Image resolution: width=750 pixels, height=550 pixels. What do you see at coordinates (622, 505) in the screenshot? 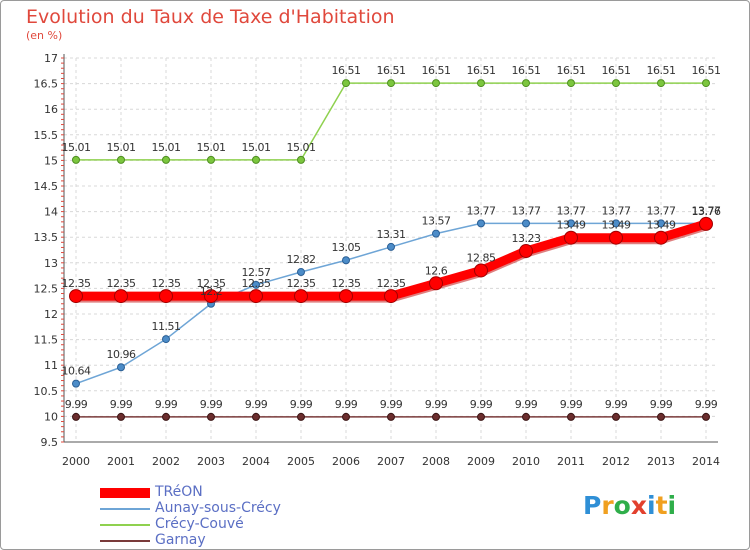
I see `logo-letter: o` at bounding box center [622, 505].